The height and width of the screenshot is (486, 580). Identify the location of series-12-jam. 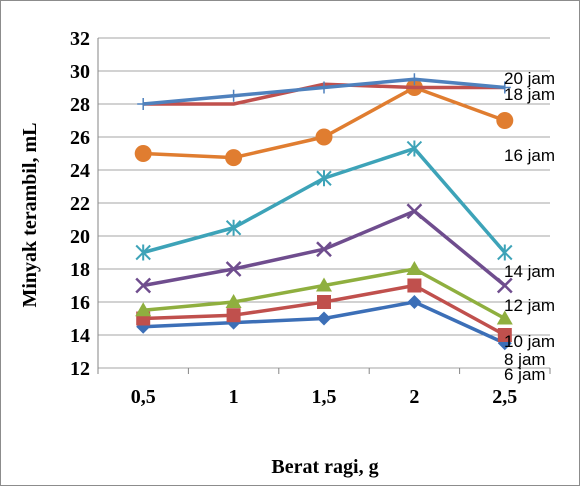
(324, 248).